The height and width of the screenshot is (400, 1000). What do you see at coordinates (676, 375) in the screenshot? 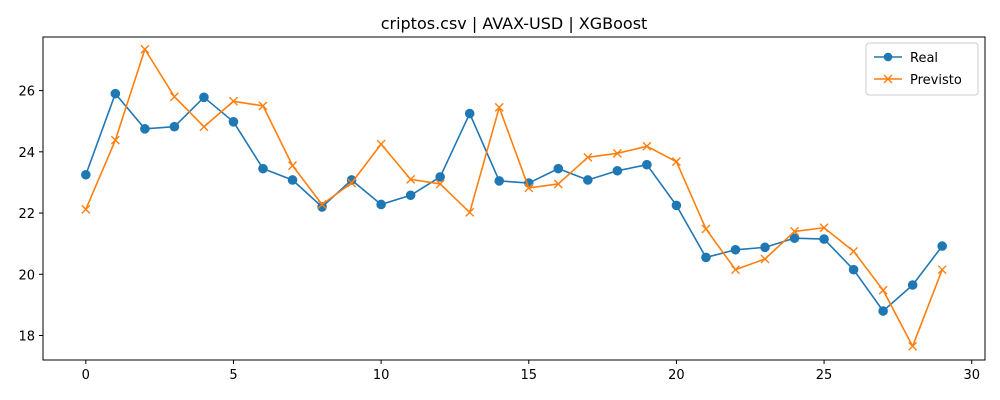
I see `x-tick-label-4: 20` at bounding box center [676, 375].